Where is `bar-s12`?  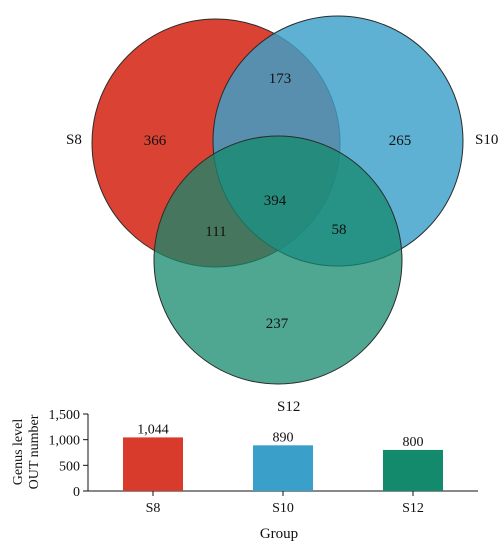 bar-s12 is located at coordinates (413, 470).